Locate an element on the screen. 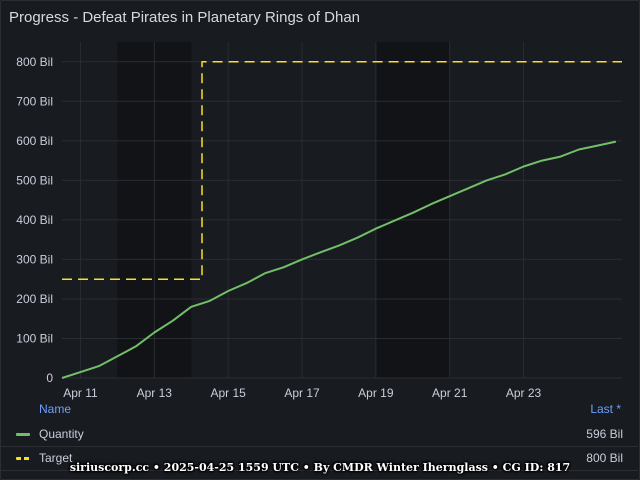 The image size is (640, 480). x-tick-label-6: Apr 23 is located at coordinates (524, 393).